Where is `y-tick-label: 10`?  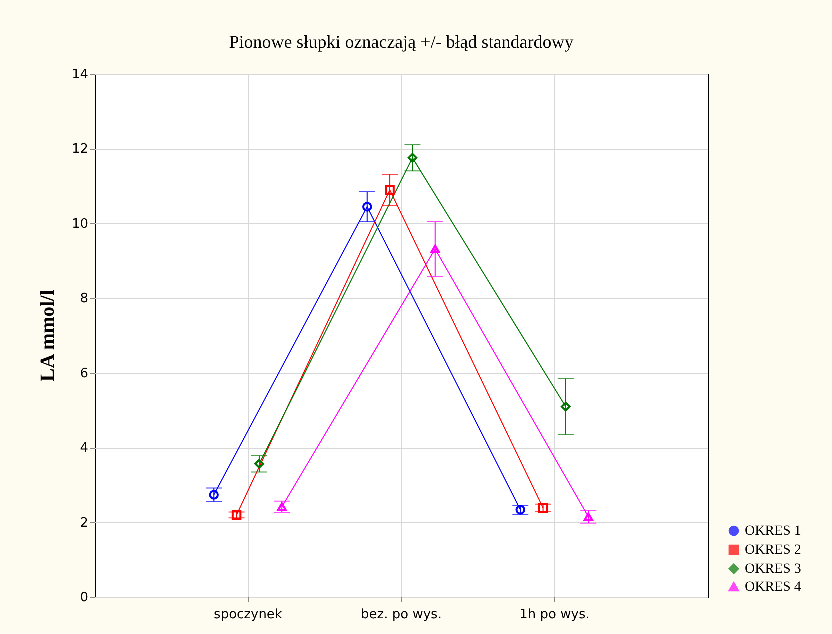 y-tick-label: 10 is located at coordinates (80, 224).